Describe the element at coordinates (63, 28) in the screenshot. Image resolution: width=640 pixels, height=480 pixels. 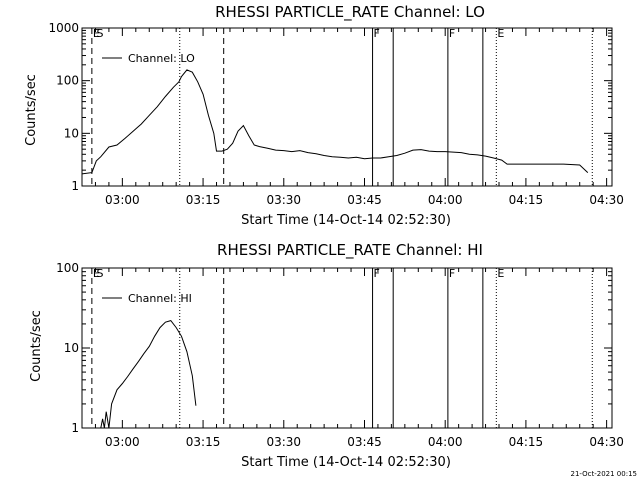
I see `y-tick-label: 1000` at that location.